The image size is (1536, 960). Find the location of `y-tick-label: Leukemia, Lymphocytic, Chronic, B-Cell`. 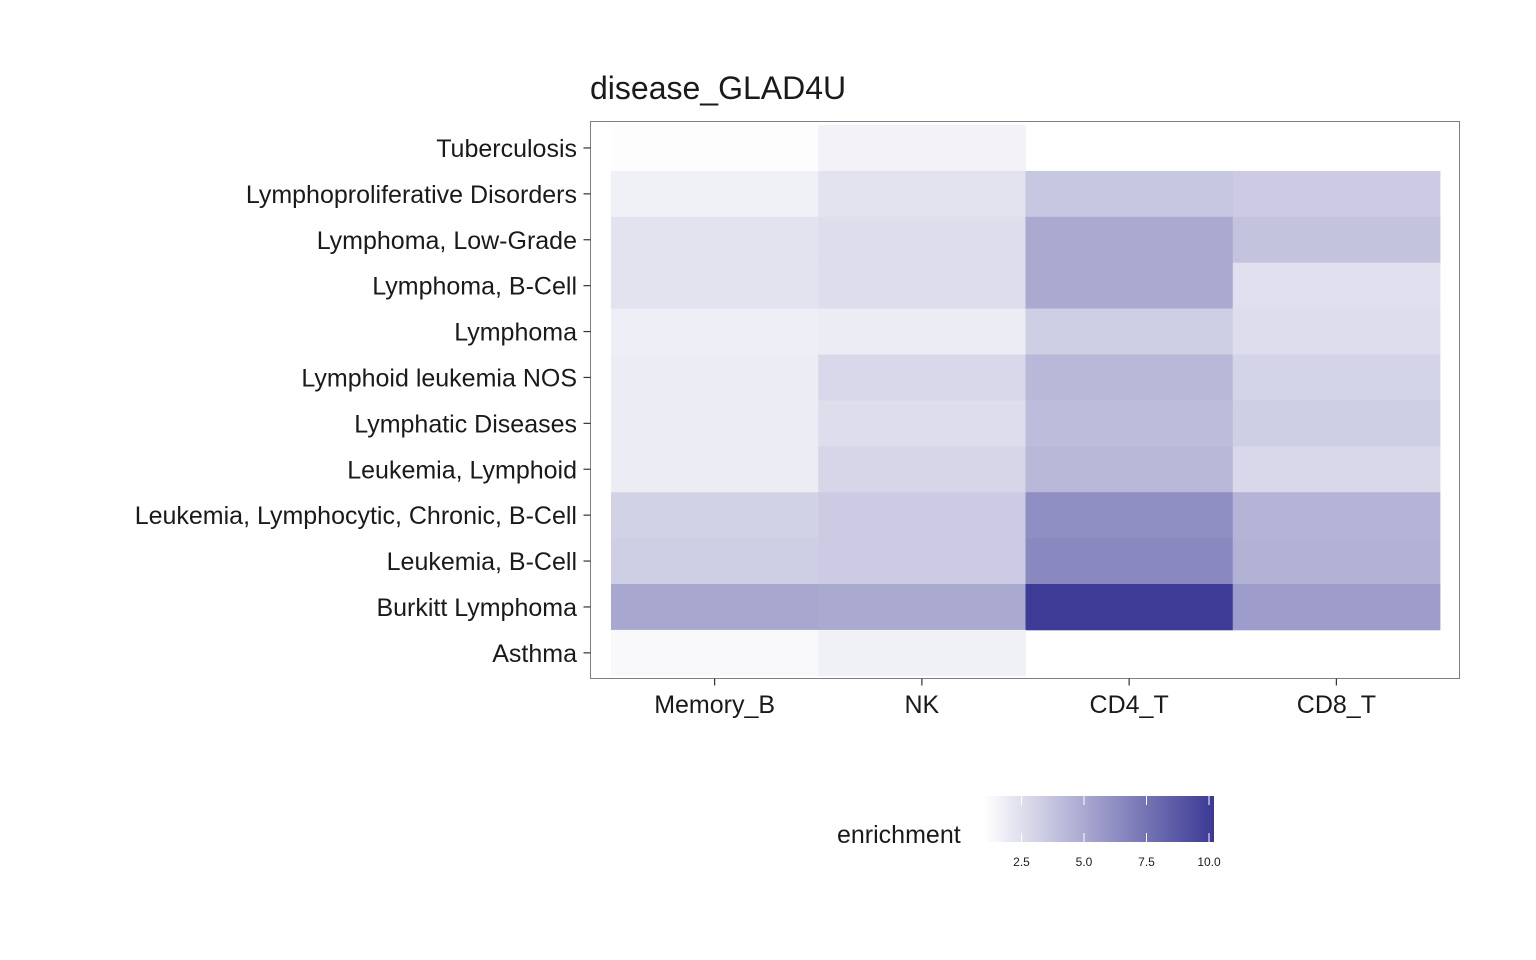

y-tick-label: Leukemia, Lymphocytic, Chronic, B-Cell is located at coordinates (356, 516).